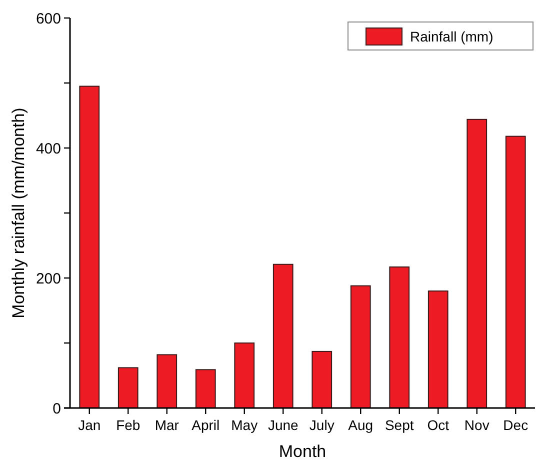  What do you see at coordinates (18, 213) in the screenshot?
I see `y-axis-title: Monthly rainfall (mm/month)` at bounding box center [18, 213].